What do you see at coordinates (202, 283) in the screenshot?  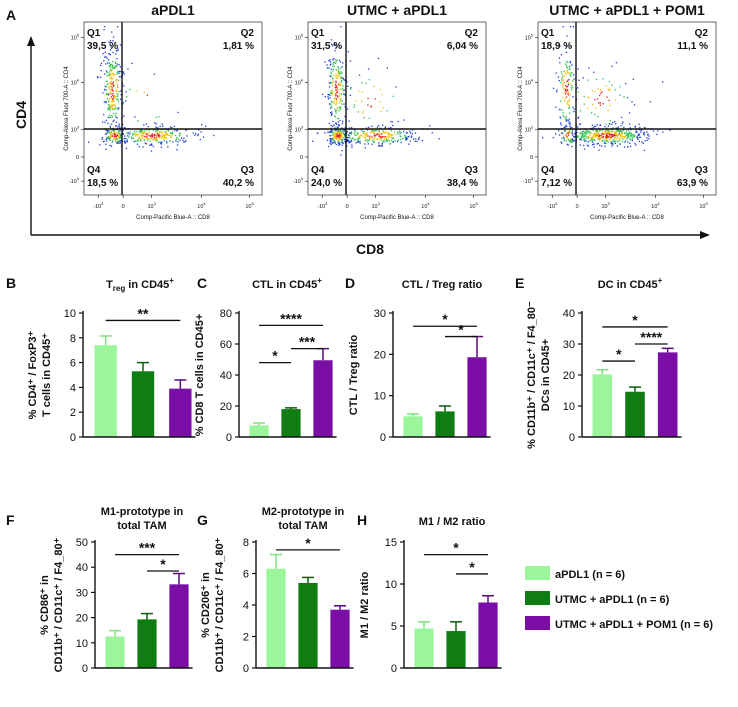 I see `panel-letter: C` at bounding box center [202, 283].